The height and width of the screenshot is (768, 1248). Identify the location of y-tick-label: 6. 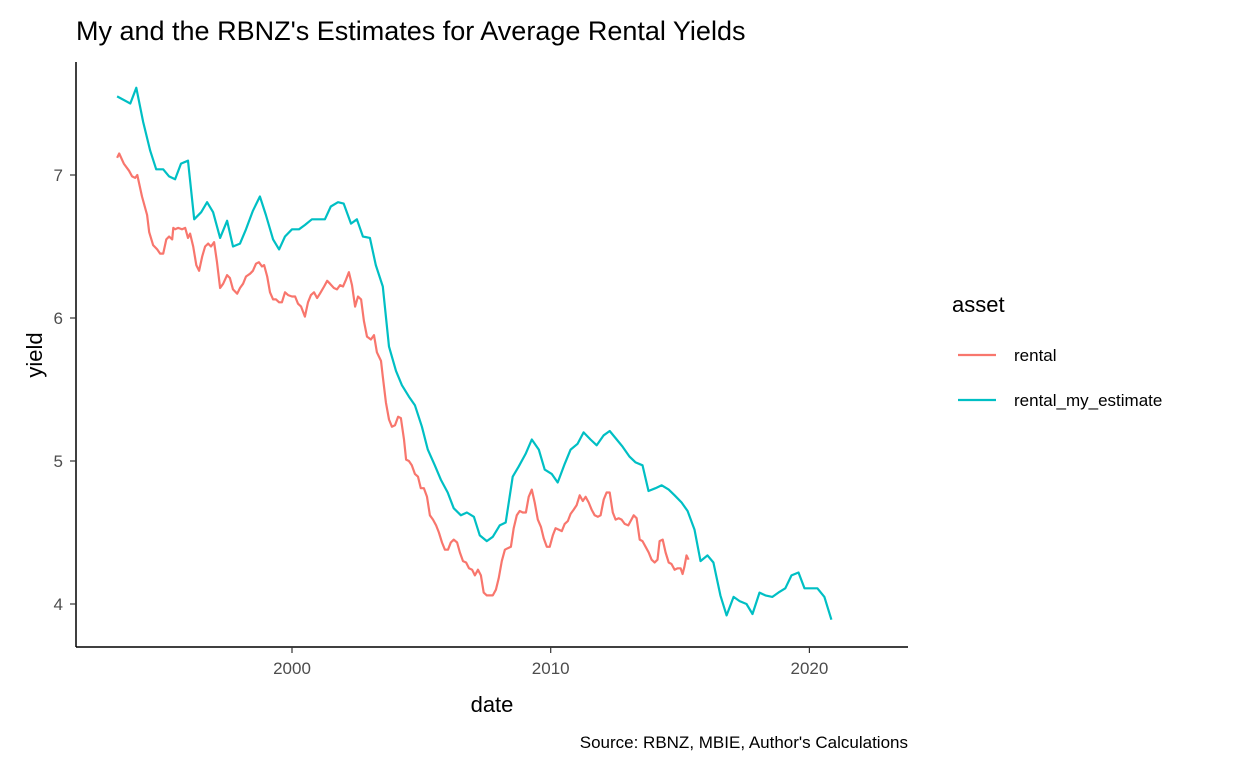
(58, 318).